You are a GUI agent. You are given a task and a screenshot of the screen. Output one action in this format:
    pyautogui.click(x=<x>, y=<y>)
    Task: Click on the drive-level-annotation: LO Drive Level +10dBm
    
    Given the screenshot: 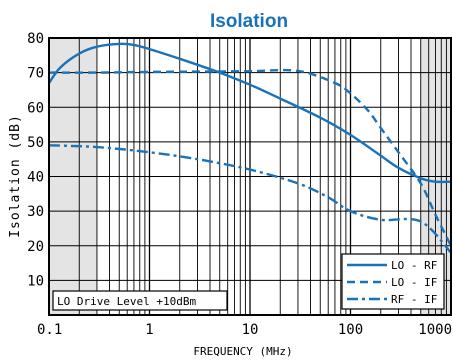 What is the action you would take?
    pyautogui.click(x=140, y=300)
    